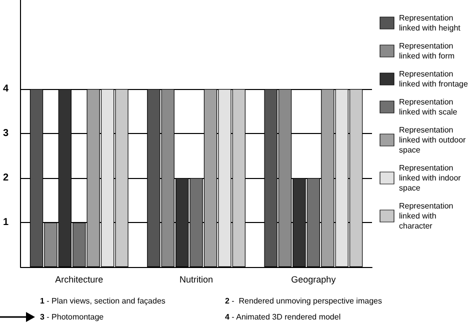 This screenshot has height=329, width=474. I want to click on legend-label: Representation linked with form, so click(427, 51).